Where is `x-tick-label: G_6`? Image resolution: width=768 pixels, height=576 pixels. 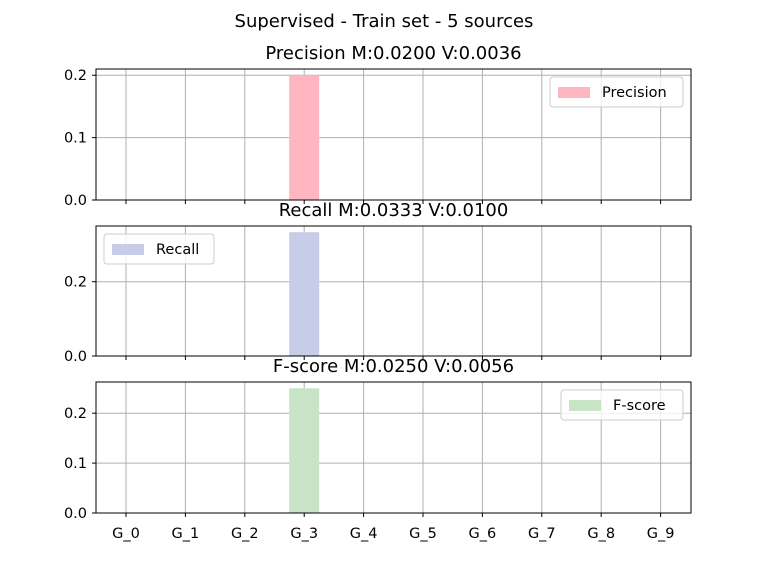 x-tick-label: G_6 is located at coordinates (483, 534).